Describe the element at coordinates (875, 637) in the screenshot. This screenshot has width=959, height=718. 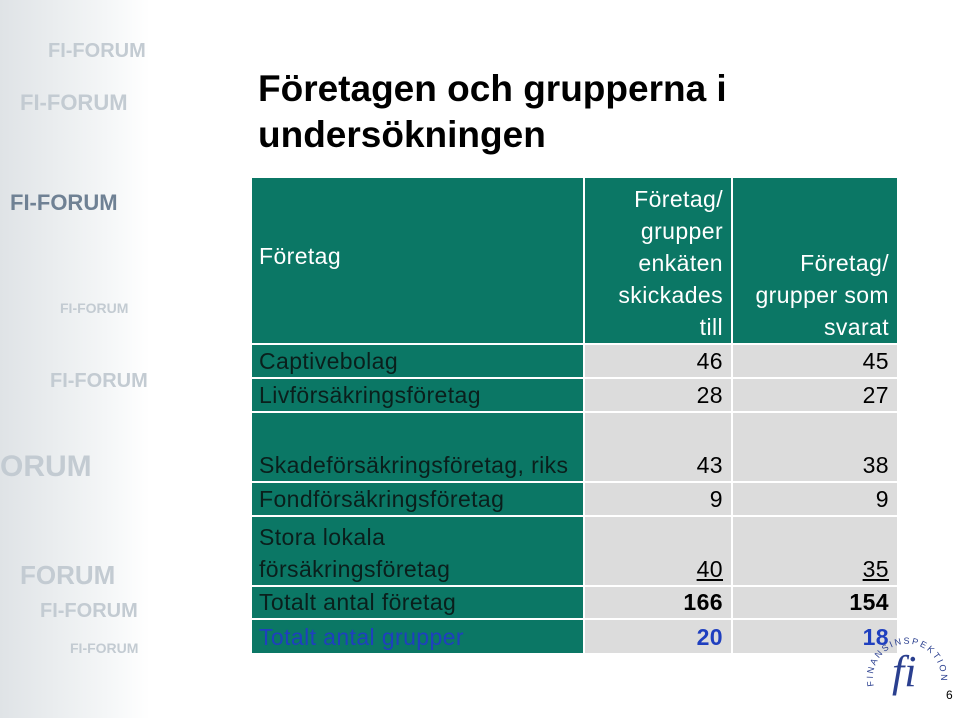
I see `value-cell-text: 18` at that location.